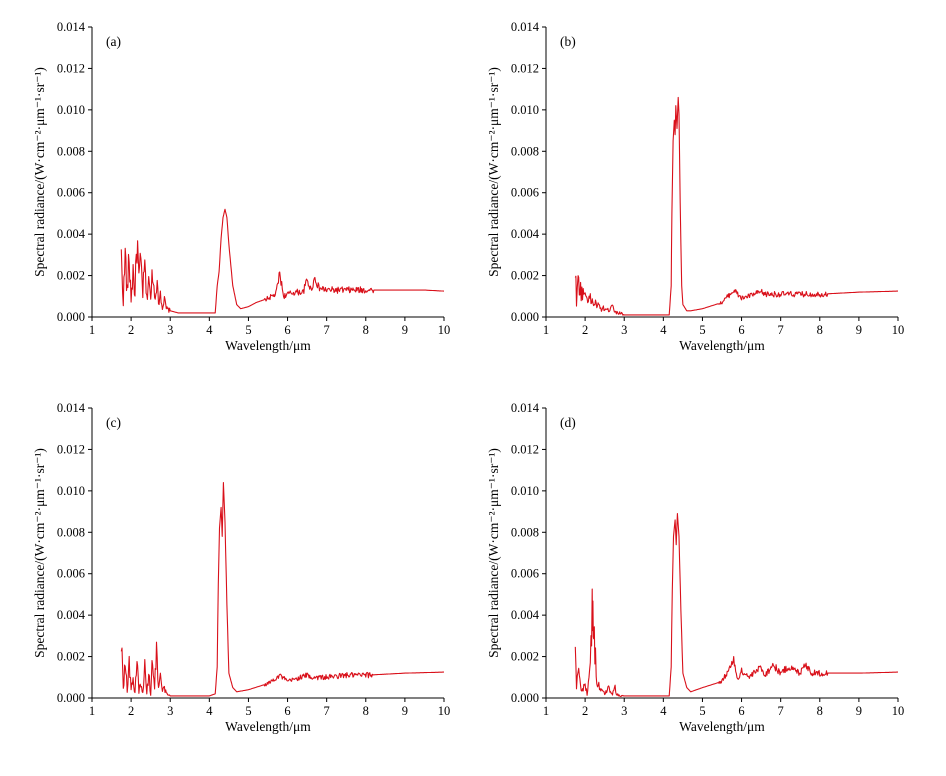 The width and height of the screenshot is (946, 776). What do you see at coordinates (113, 41) in the screenshot?
I see `panel-label: (a)` at bounding box center [113, 41].